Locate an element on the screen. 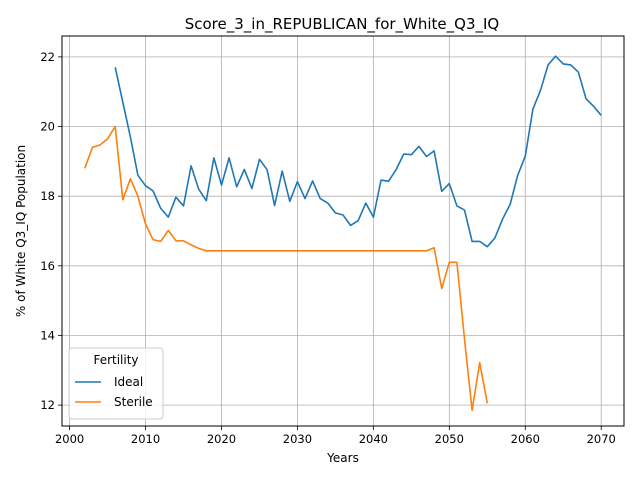 The height and width of the screenshot is (480, 640). x-tick-label: 2030 is located at coordinates (297, 439).